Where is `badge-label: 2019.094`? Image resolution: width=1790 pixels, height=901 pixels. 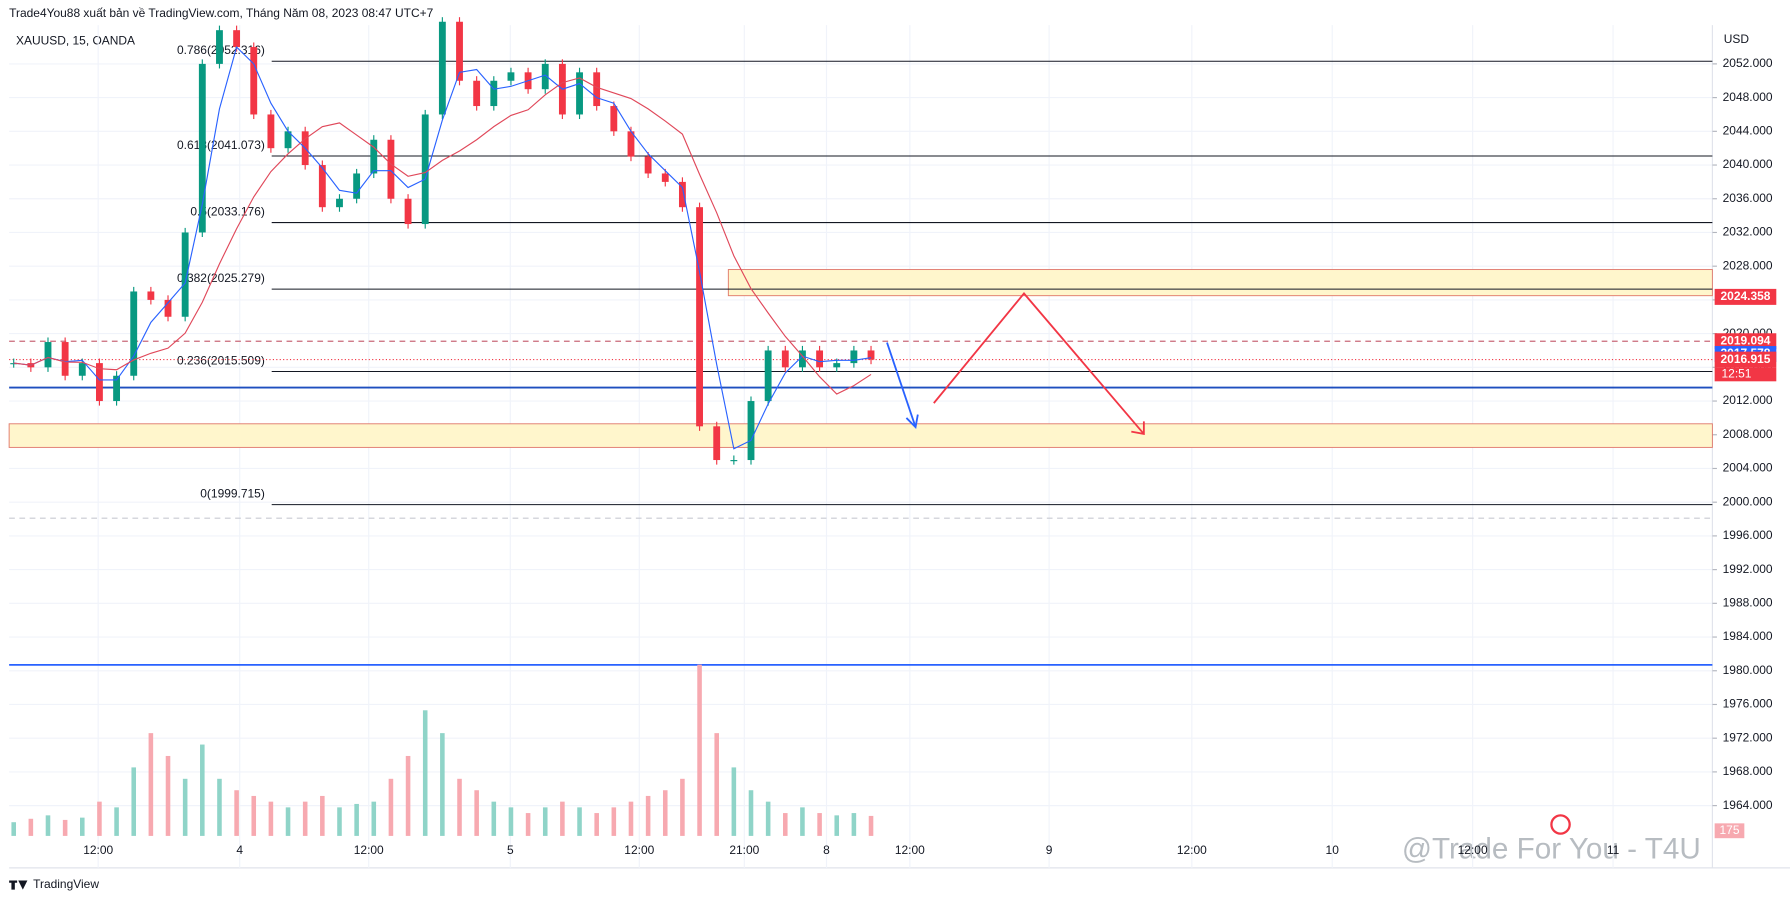 badge-label: 2019.094 is located at coordinates (1746, 340).